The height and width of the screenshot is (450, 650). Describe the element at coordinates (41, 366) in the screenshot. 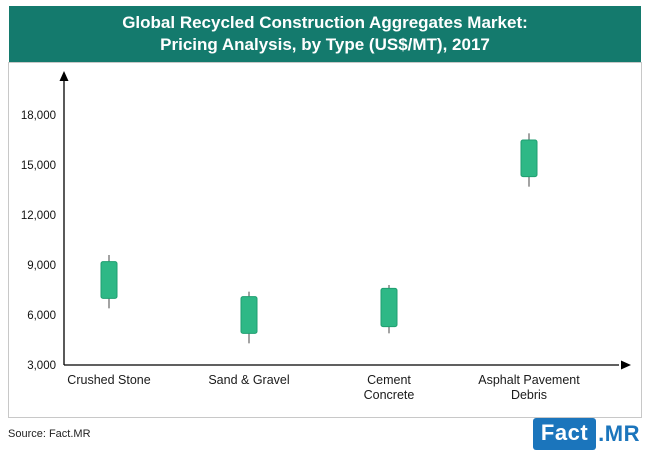

I see `y-tick-label: 3,000` at that location.